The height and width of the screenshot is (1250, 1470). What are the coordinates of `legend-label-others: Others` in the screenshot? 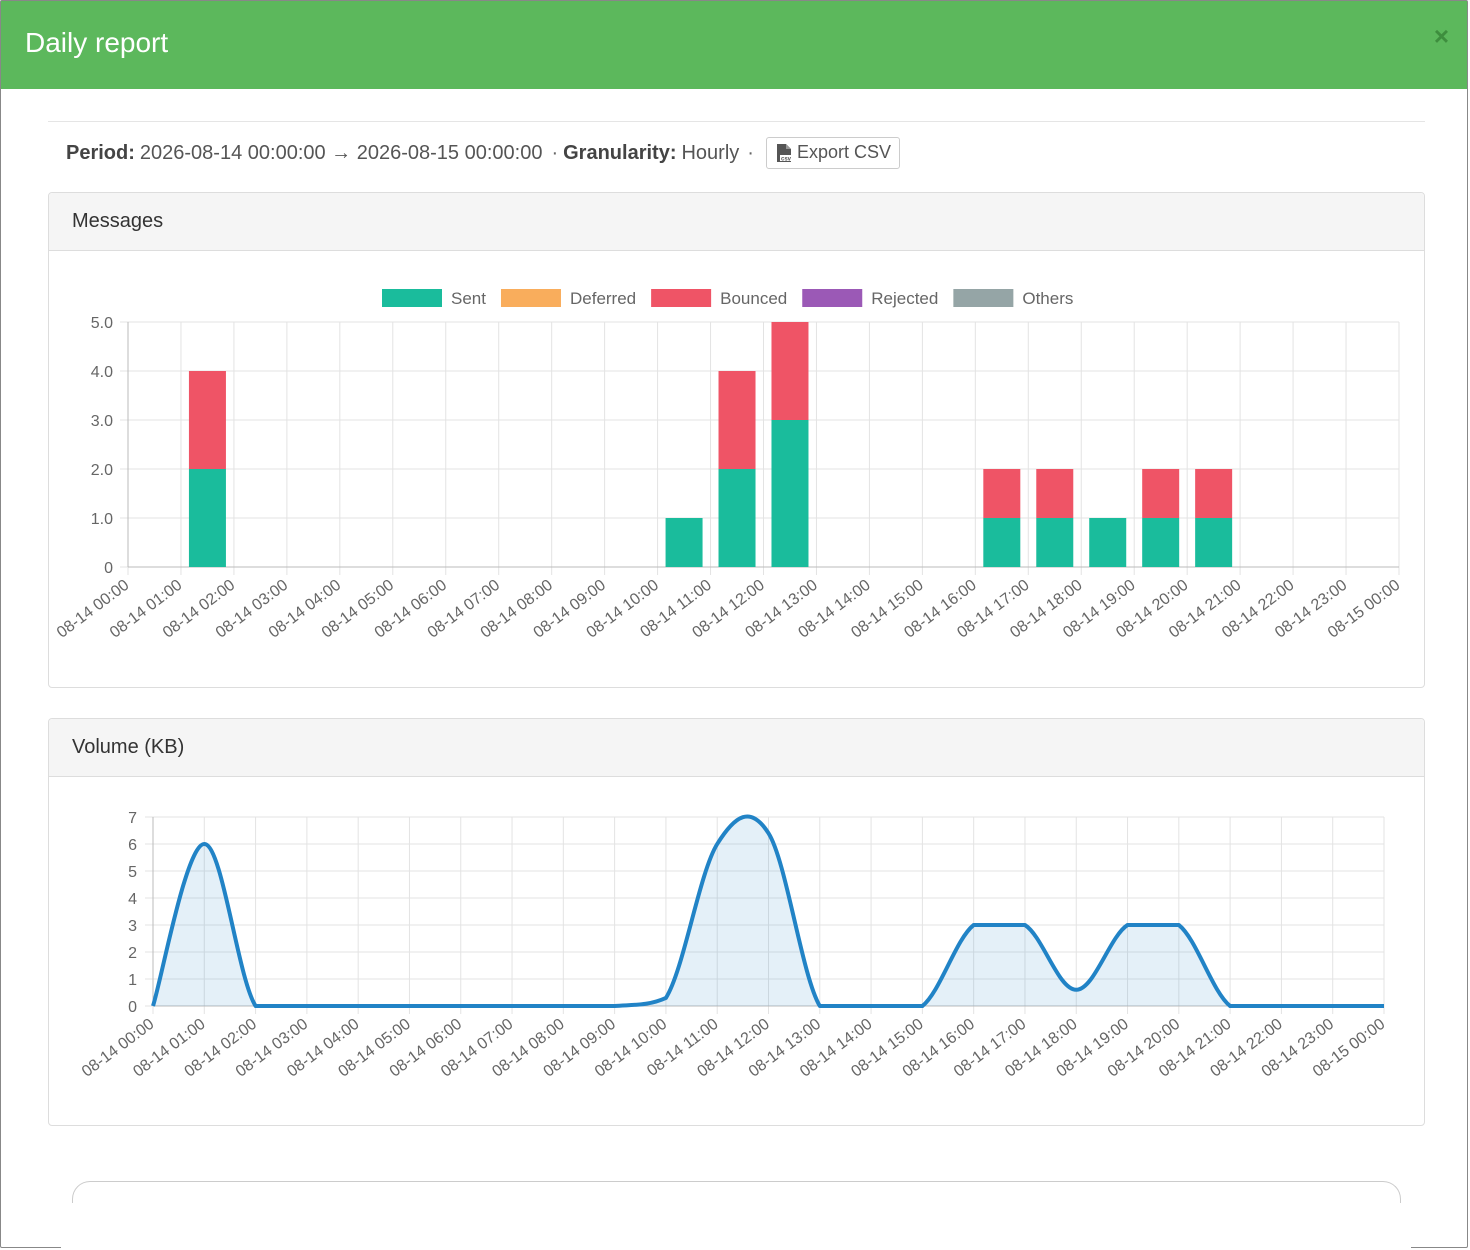 It's located at (1047, 298).